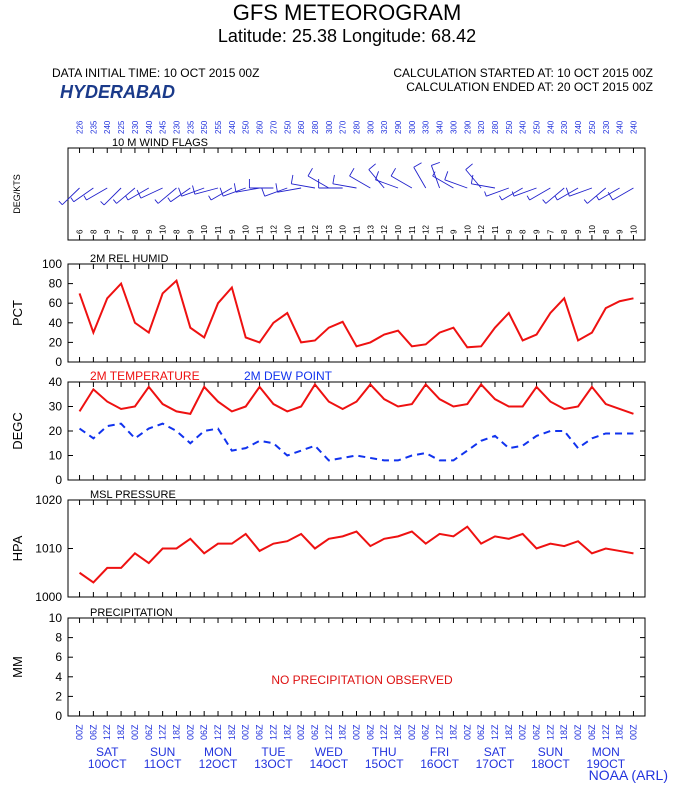  I want to click on y-tick-label: 40, so click(56, 382).